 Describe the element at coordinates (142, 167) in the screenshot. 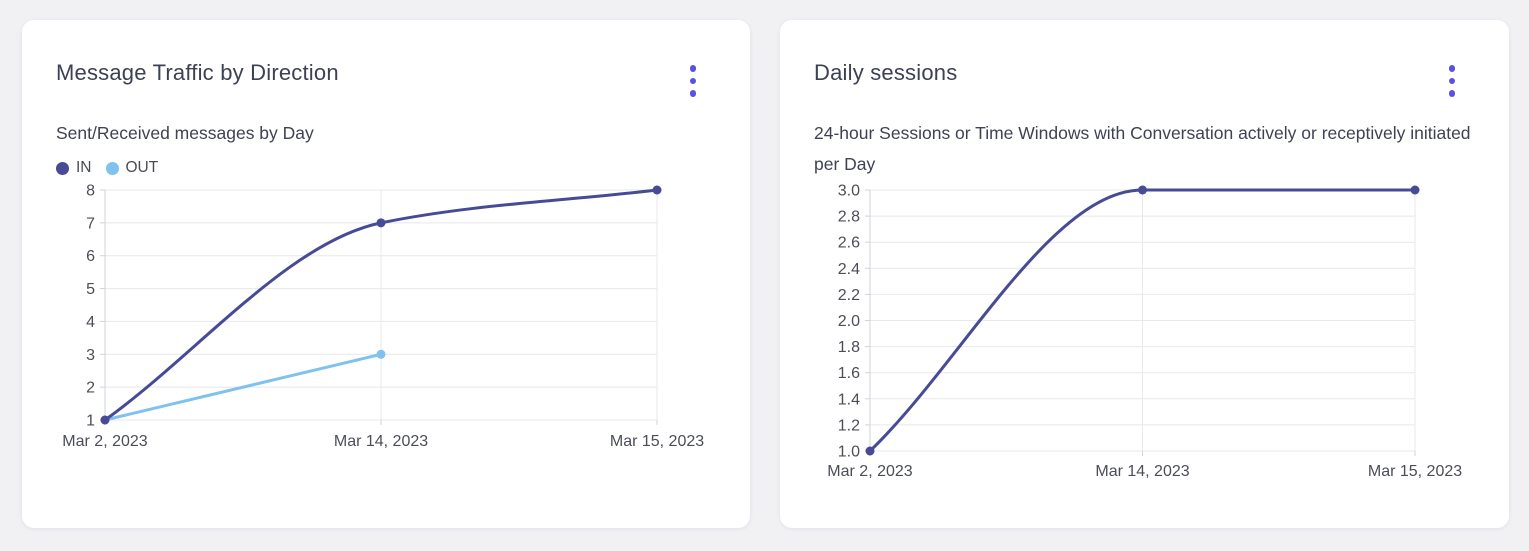

I see `legend-label: OUT` at that location.